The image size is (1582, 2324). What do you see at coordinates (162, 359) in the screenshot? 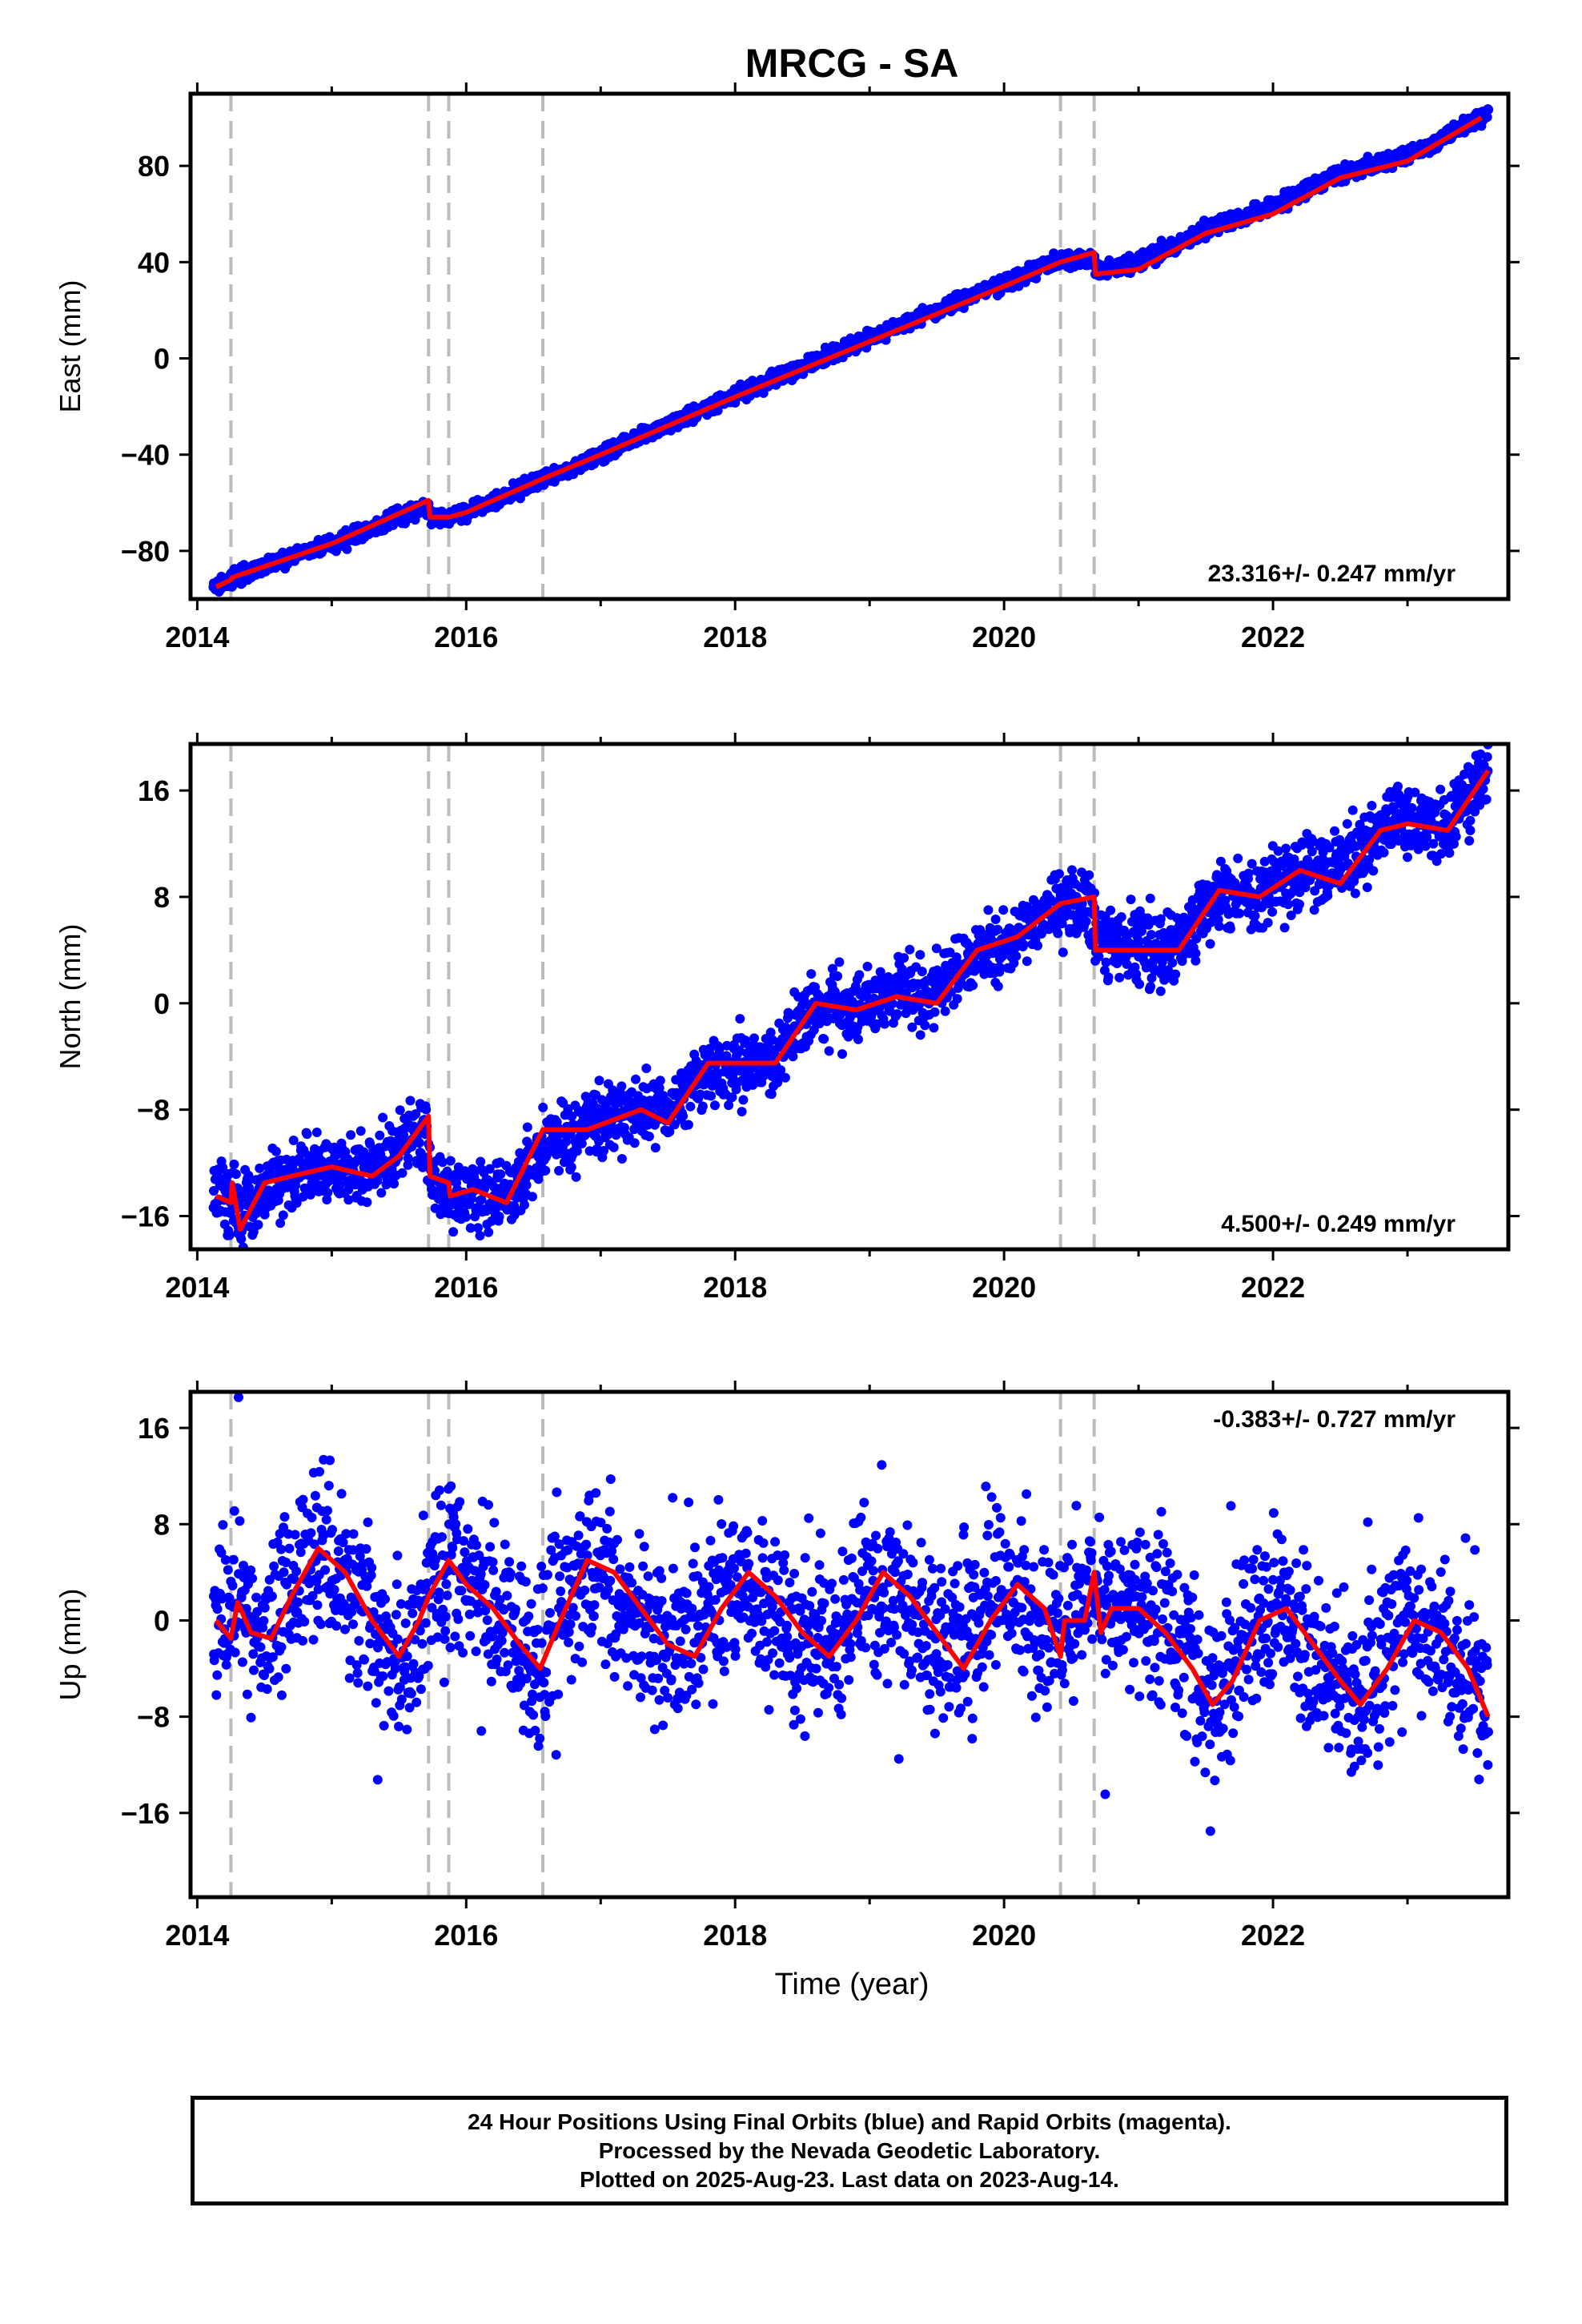
I see `y-tick-label: 0` at bounding box center [162, 359].